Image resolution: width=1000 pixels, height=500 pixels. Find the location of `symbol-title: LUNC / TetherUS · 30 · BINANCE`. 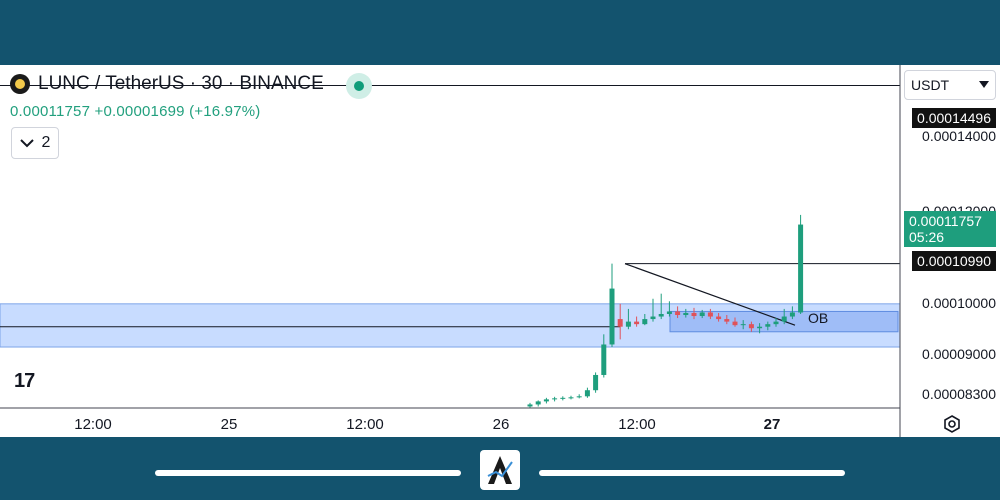

symbol-title: LUNC / TetherUS · 30 · BINANCE is located at coordinates (181, 83).